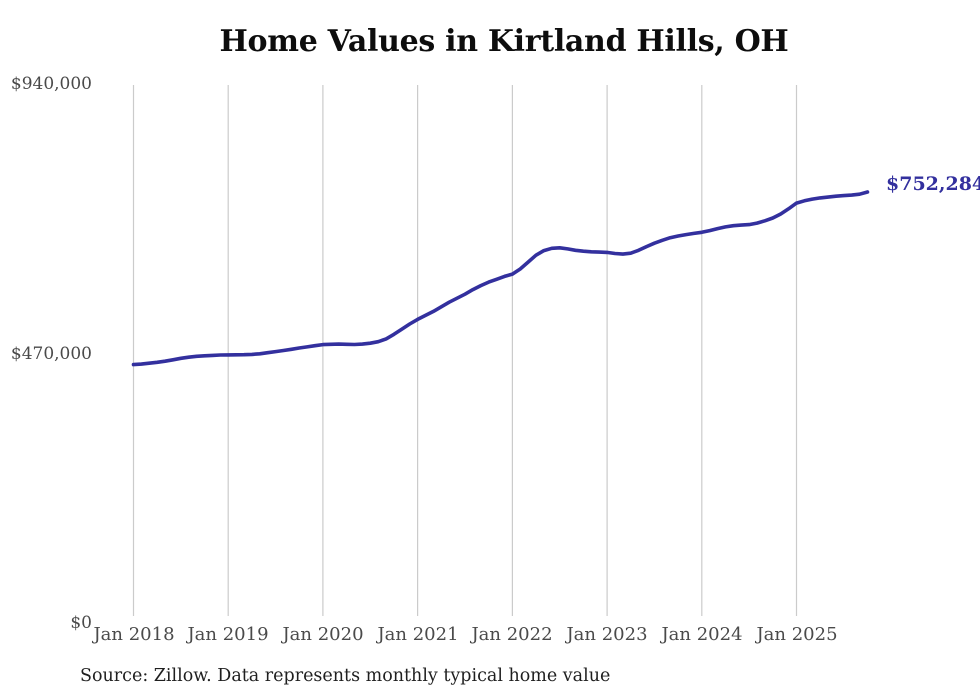  Describe the element at coordinates (51, 354) in the screenshot. I see `y-tick-label-470000: $470,000` at that location.